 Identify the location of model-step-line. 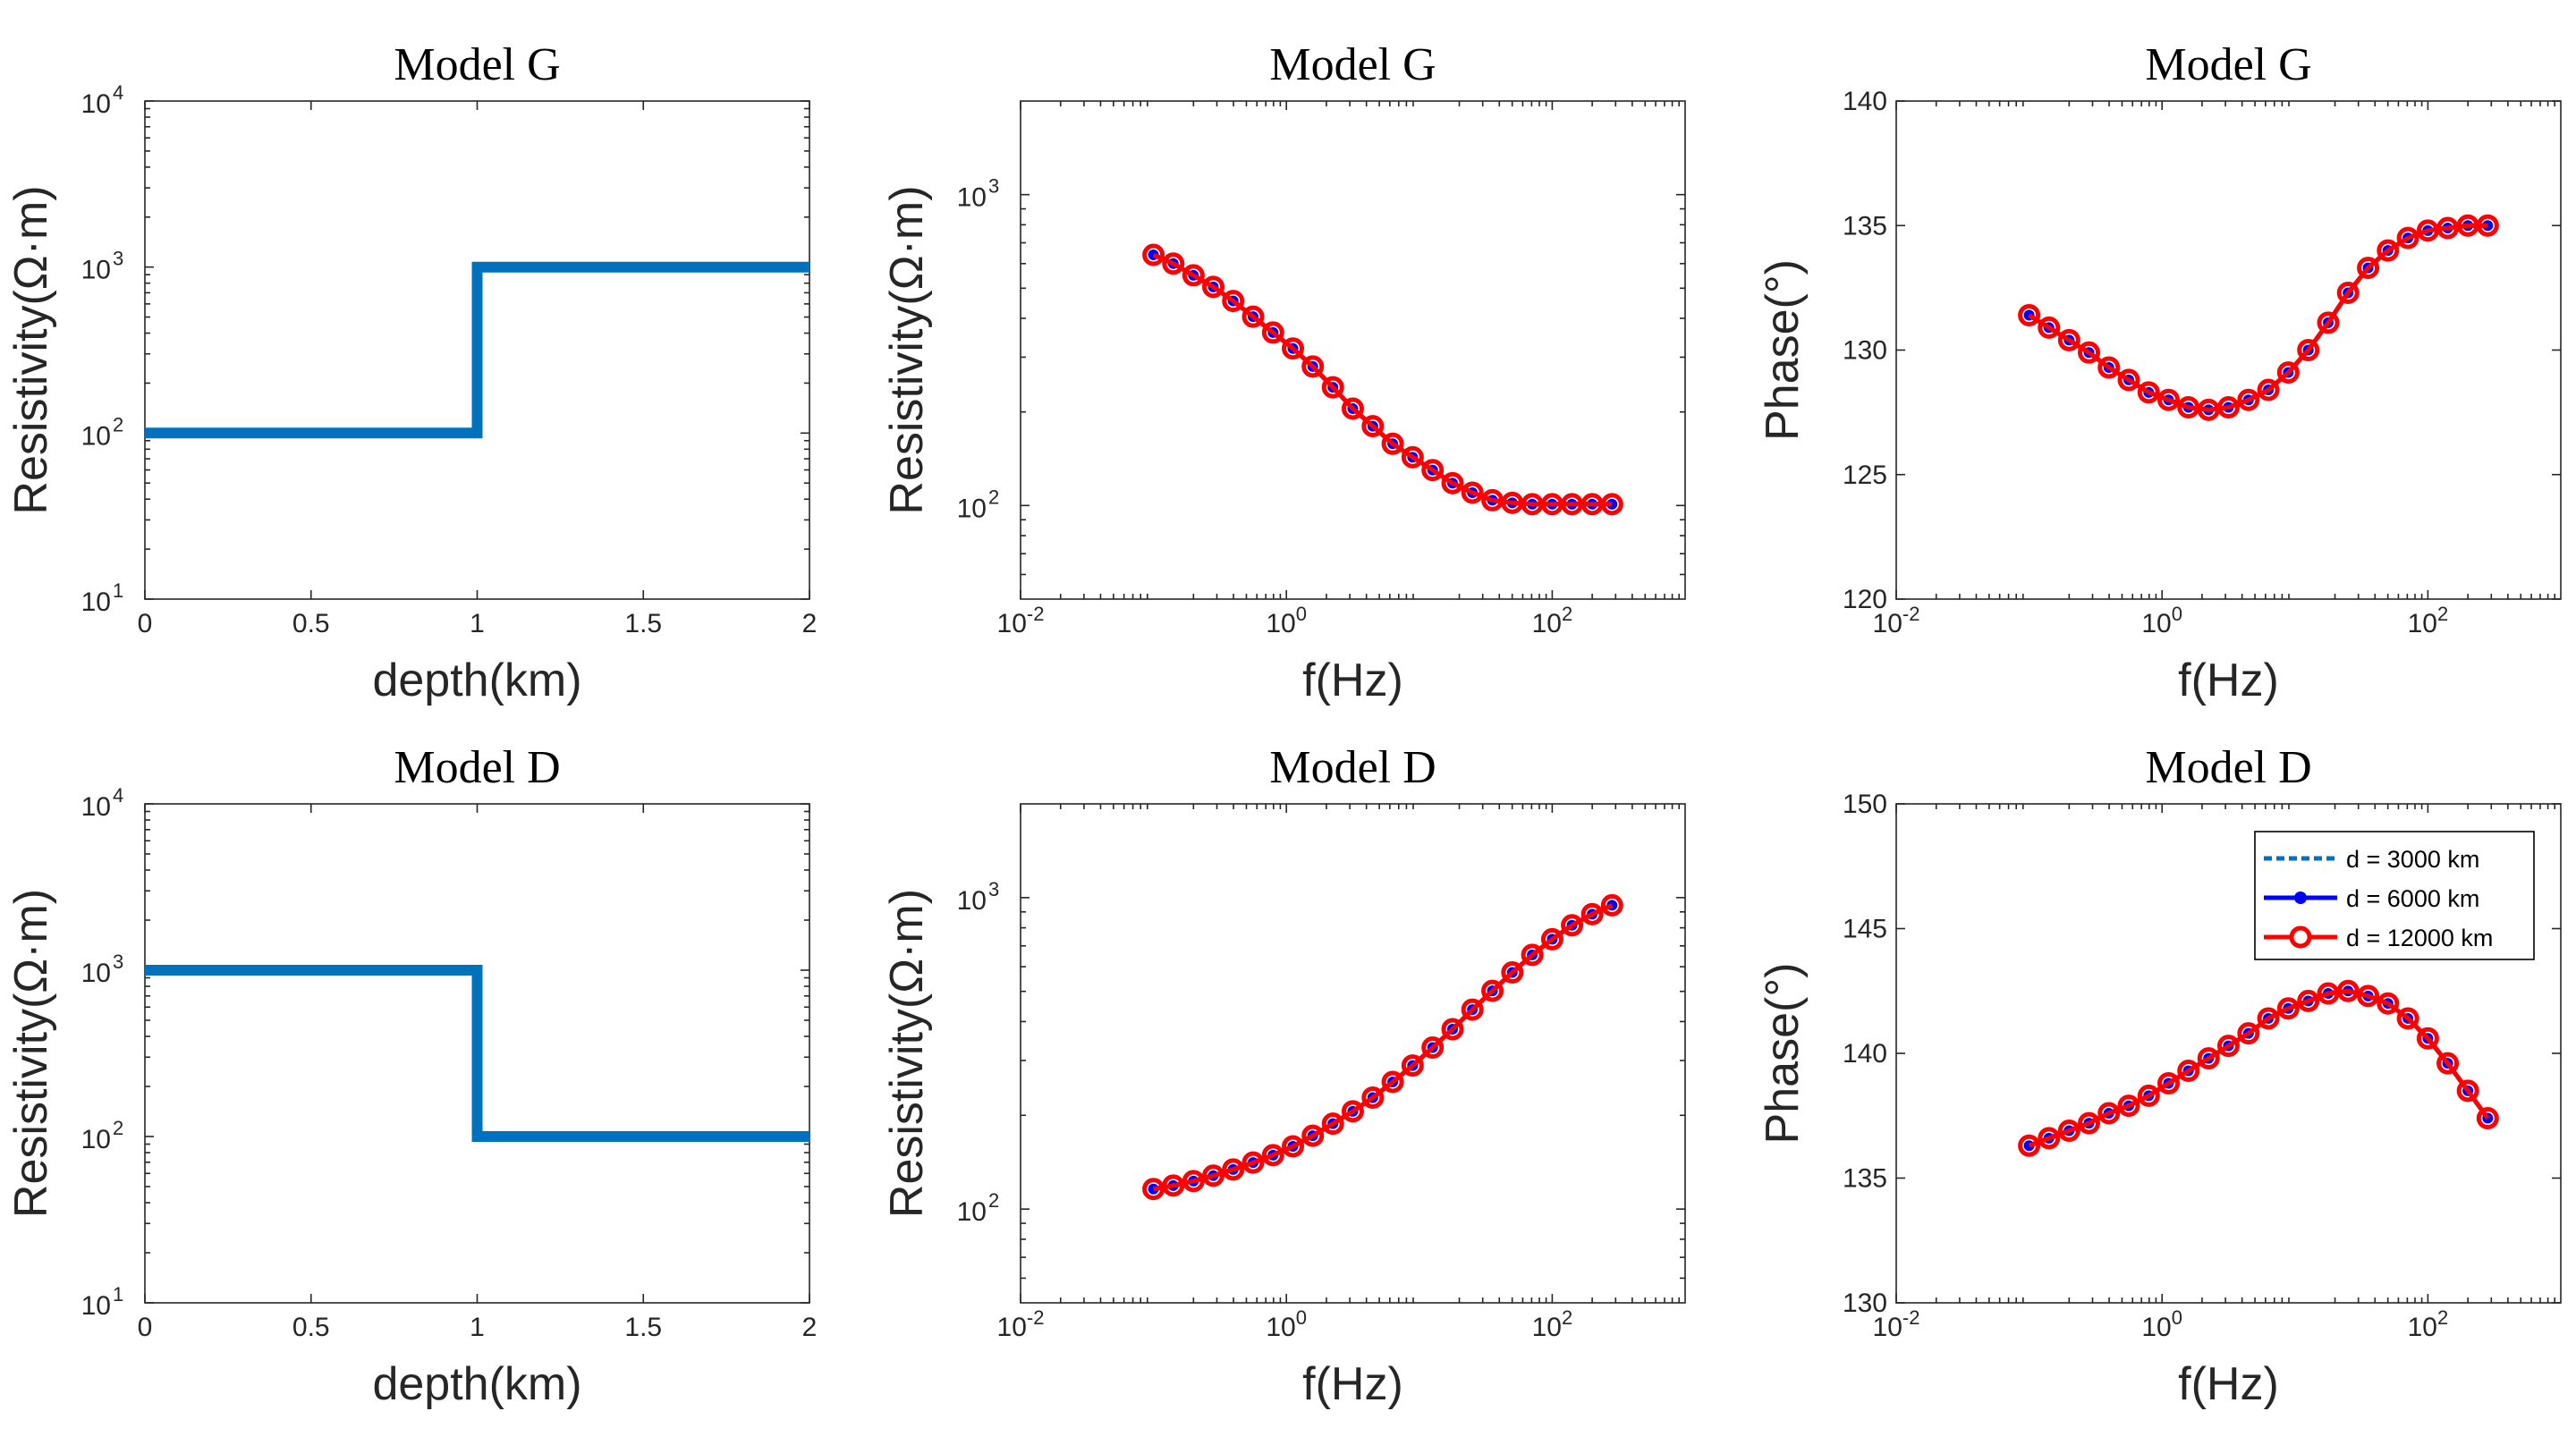
(477, 350).